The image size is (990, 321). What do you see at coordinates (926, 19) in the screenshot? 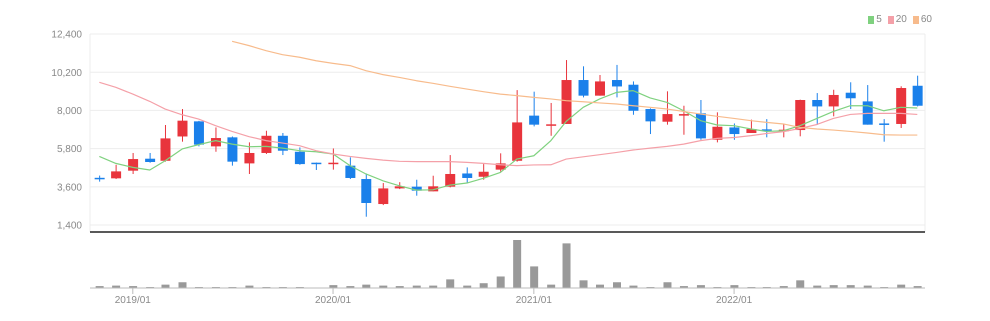
I see `legend-label: 60` at bounding box center [926, 19].